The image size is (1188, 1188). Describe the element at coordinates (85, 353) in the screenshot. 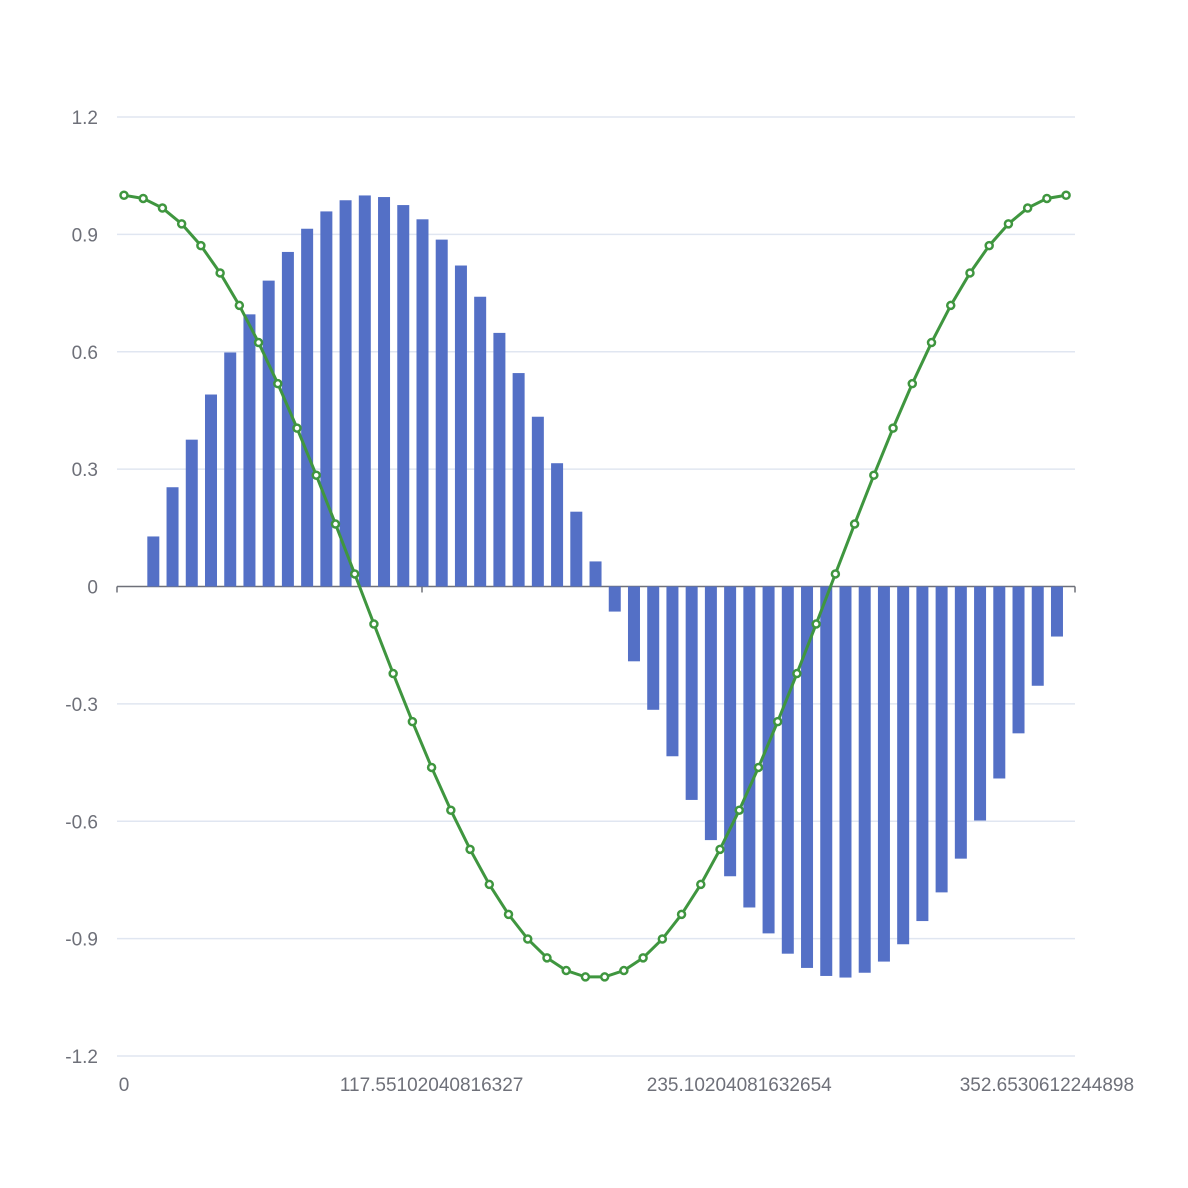

I see `y-tick-label: 0.6` at that location.